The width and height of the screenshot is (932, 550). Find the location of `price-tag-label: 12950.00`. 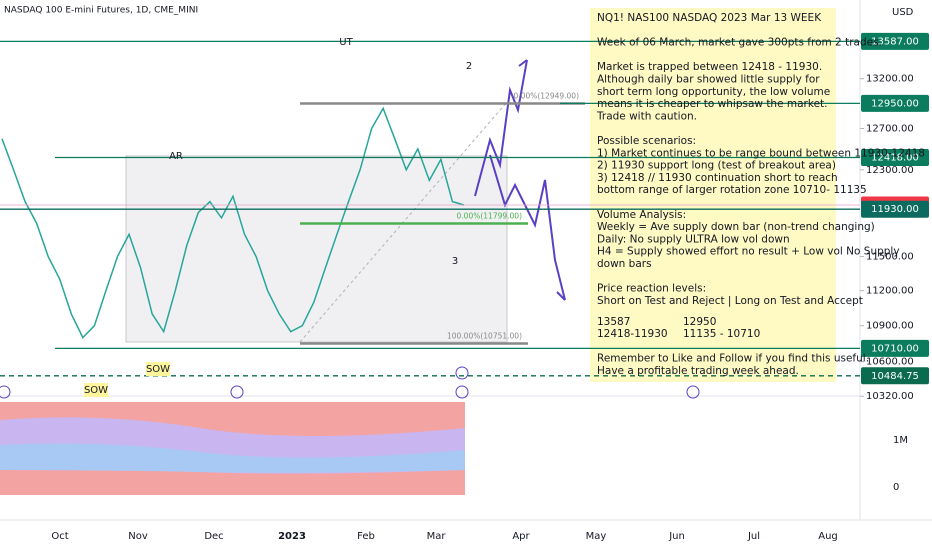

price-tag-label: 12950.00 is located at coordinates (895, 103).